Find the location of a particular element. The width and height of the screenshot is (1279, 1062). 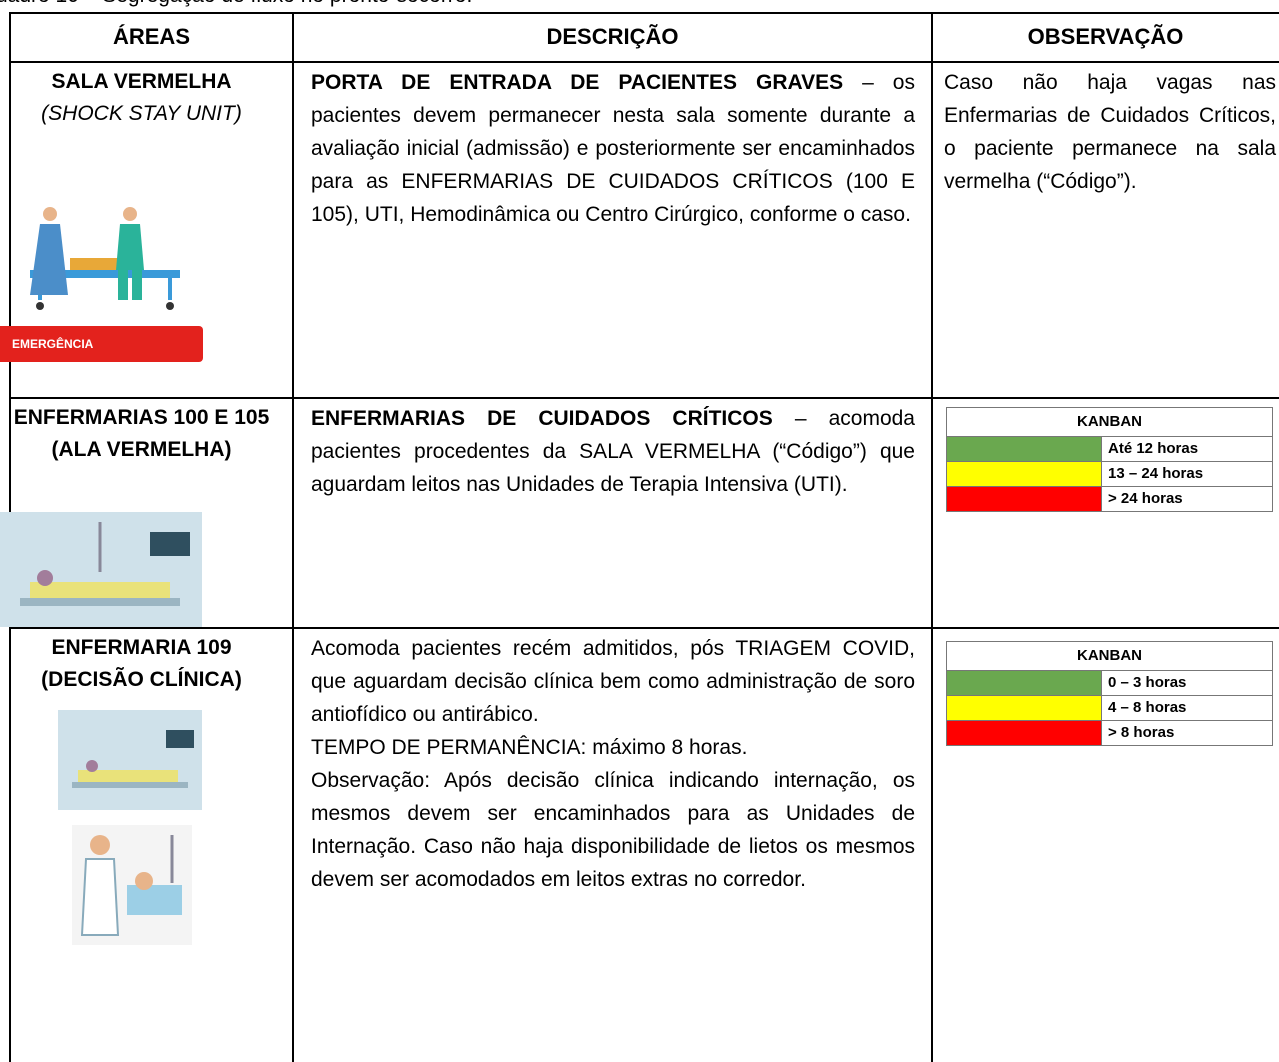

paragraph: TEMPO DE PERMANÊNCIA: máximo 8 horas. is located at coordinates (529, 747).